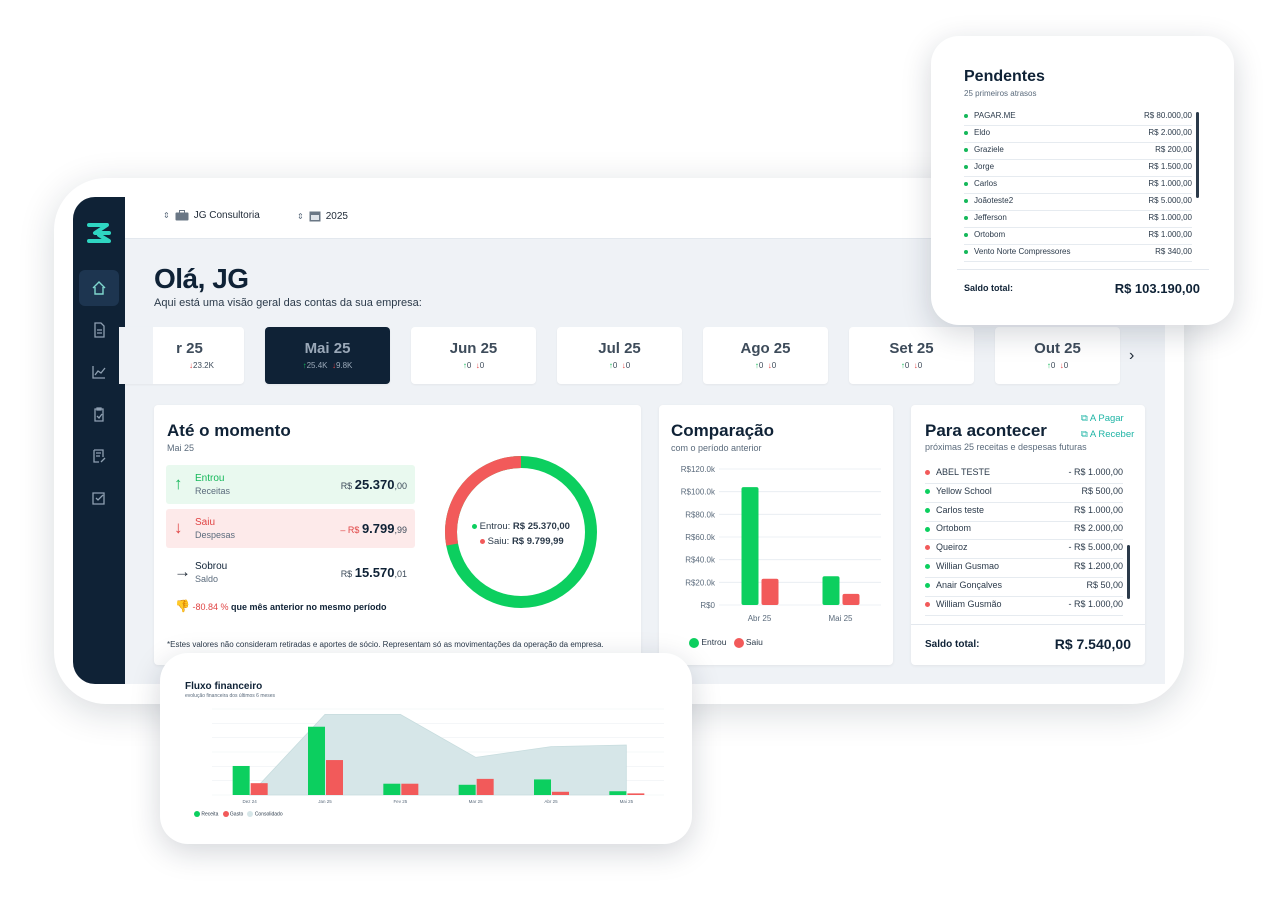 The height and width of the screenshot is (898, 1270). I want to click on y-tick-label: R$120.0k, so click(698, 469).